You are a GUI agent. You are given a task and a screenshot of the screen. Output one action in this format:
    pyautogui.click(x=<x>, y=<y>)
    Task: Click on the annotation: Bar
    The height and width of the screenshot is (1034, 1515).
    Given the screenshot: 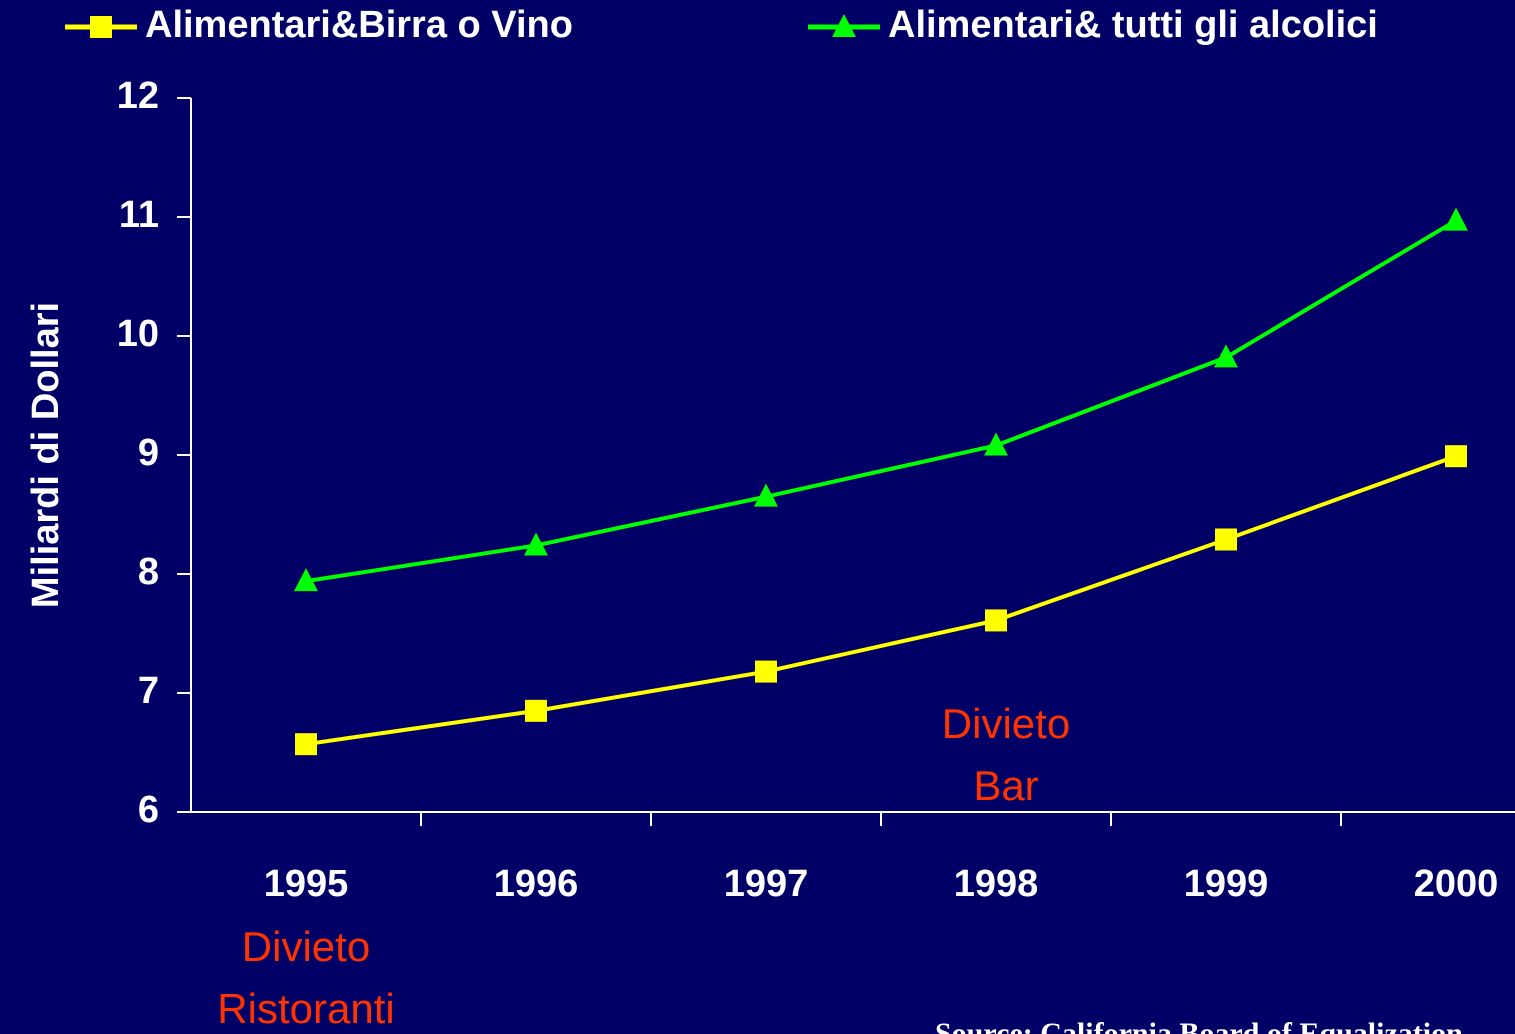 What is the action you would take?
    pyautogui.click(x=1005, y=785)
    